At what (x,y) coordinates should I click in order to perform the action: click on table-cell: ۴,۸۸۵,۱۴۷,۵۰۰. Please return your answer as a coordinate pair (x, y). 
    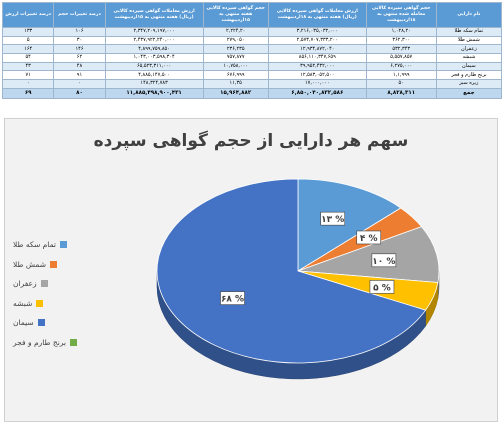
    Looking at the image, I should click on (154, 75).